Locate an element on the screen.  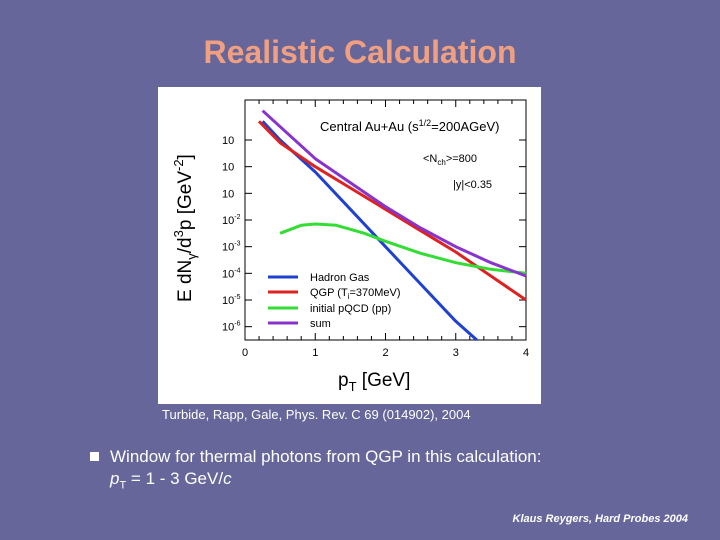
bullet-square-icon is located at coordinates (94, 456).